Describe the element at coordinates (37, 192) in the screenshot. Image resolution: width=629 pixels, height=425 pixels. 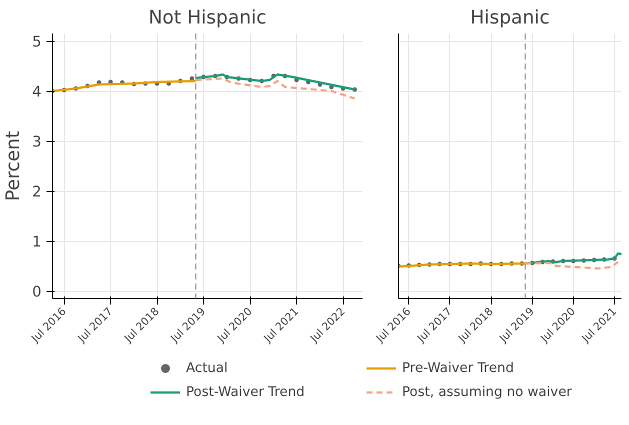
I see `y-tick-label: 2` at that location.